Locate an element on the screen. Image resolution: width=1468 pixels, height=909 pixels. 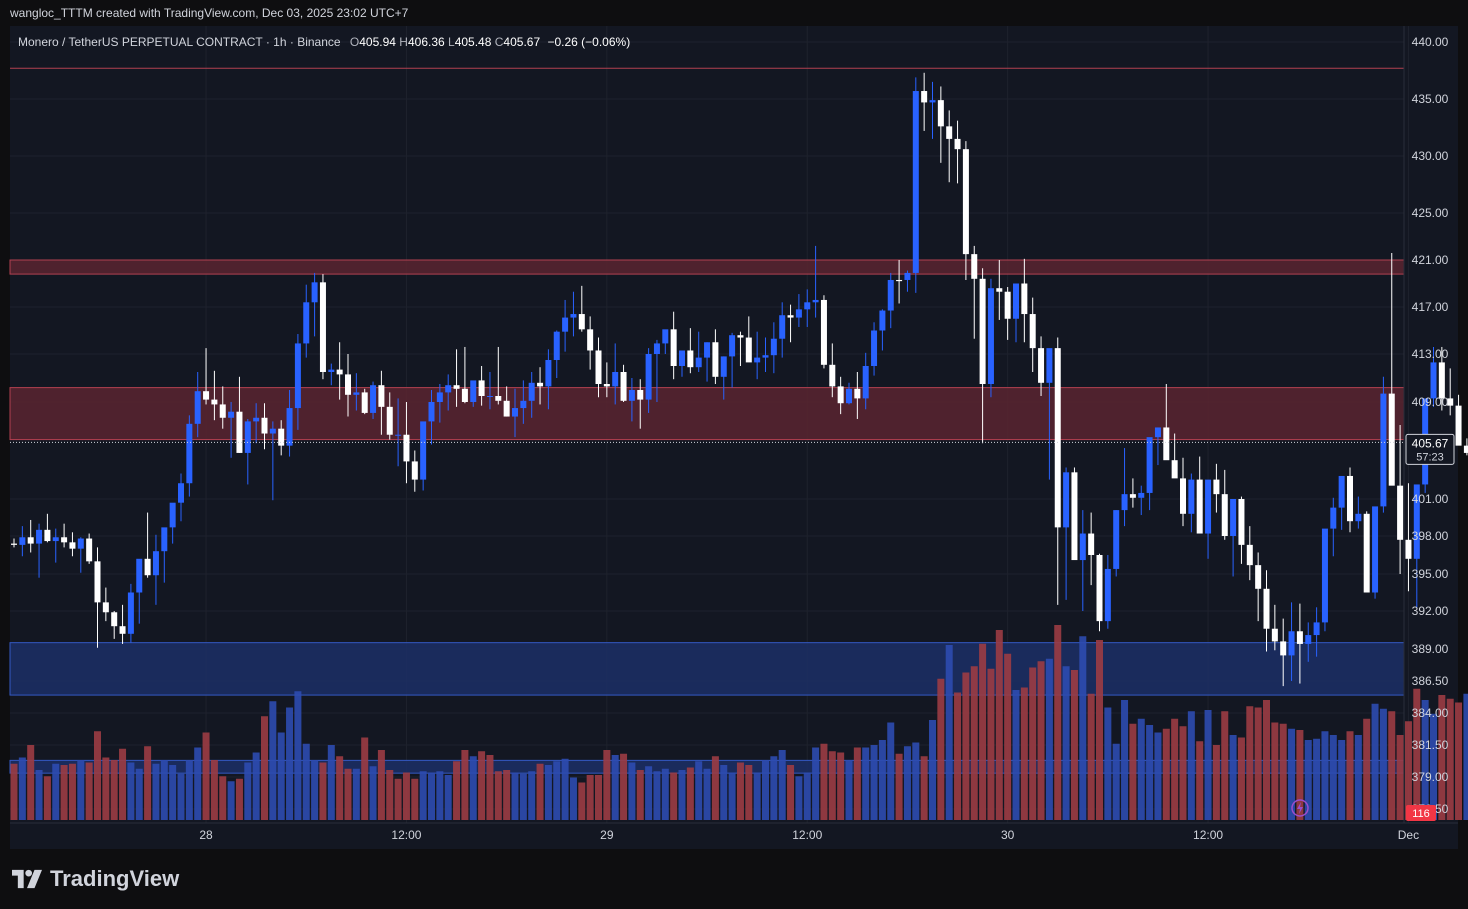
time-tick-label: 28 is located at coordinates (206, 835).